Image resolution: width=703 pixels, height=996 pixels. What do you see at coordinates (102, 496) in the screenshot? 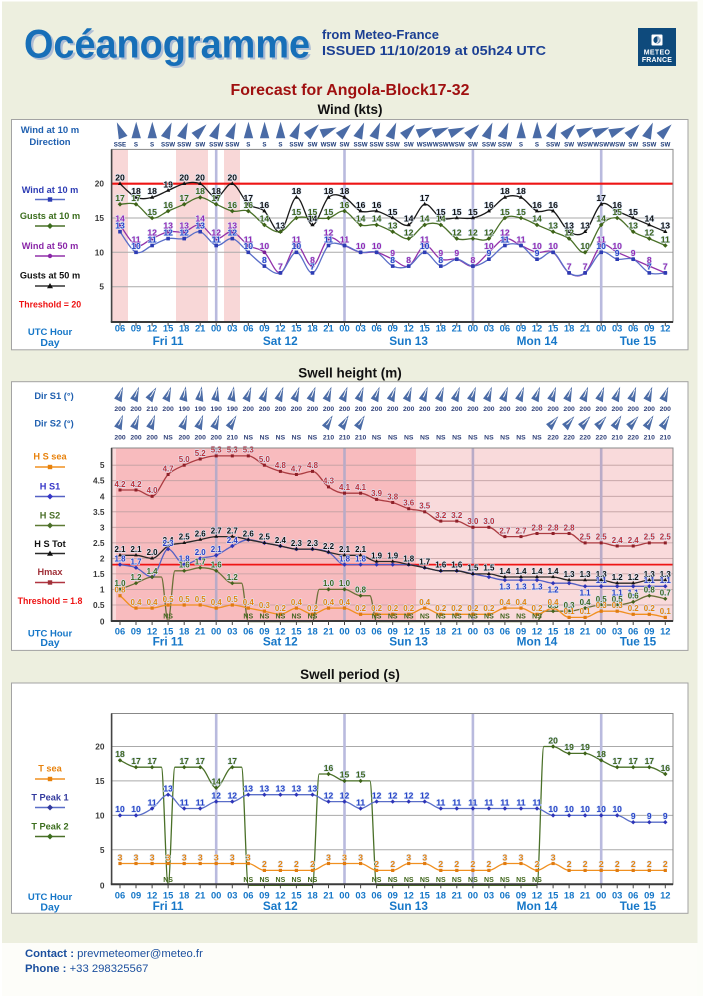
I see `svg-text: 4` at bounding box center [102, 496].